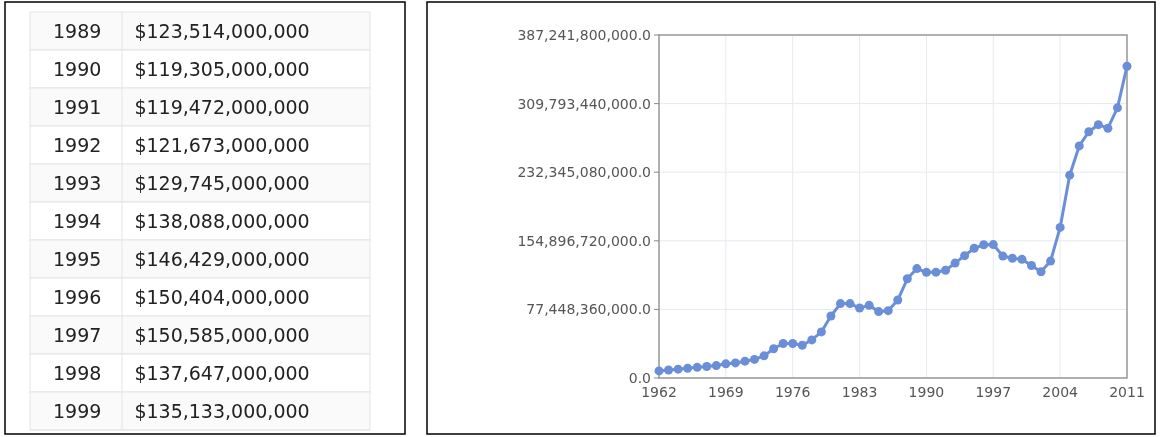  What do you see at coordinates (584, 172) in the screenshot?
I see `y-tick-label: 232,345,080,000.0` at bounding box center [584, 172].